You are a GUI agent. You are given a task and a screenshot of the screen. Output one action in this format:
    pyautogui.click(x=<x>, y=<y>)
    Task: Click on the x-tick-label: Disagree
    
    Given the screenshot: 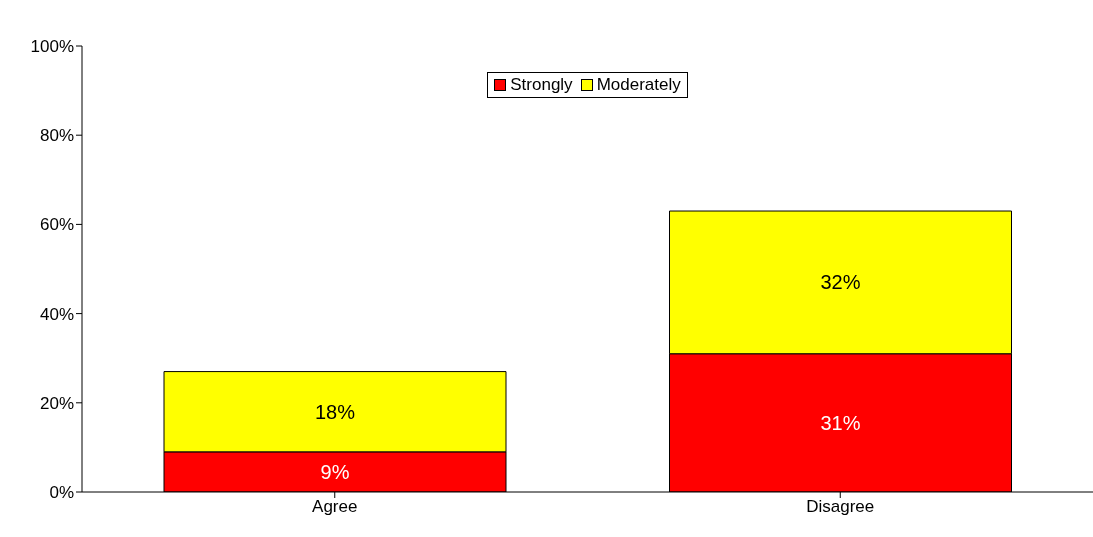 What is the action you would take?
    pyautogui.click(x=840, y=507)
    